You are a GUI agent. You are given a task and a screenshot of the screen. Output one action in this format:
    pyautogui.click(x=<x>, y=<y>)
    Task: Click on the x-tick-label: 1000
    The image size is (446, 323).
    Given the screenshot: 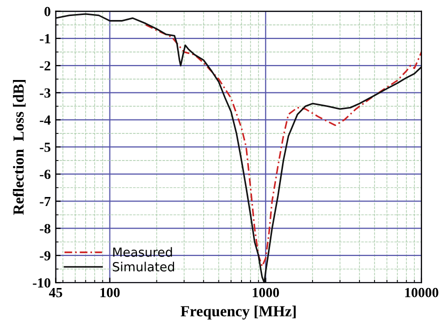 What is the action you would take?
    pyautogui.click(x=265, y=293)
    